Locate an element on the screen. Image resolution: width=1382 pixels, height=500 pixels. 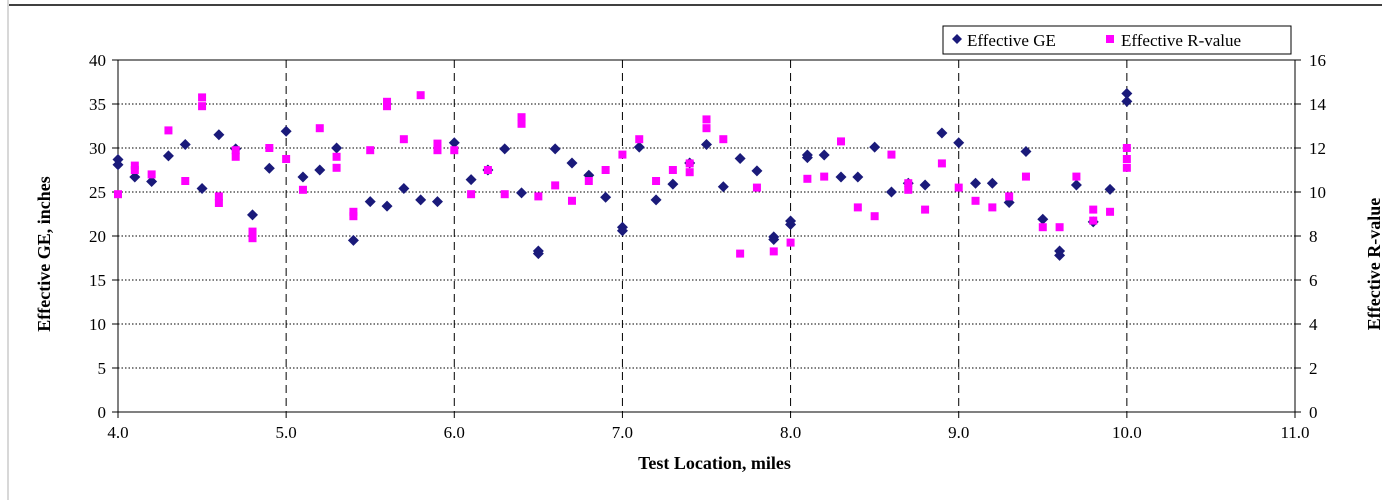
y2-axis-title: Effective R-value is located at coordinates (1373, 264).